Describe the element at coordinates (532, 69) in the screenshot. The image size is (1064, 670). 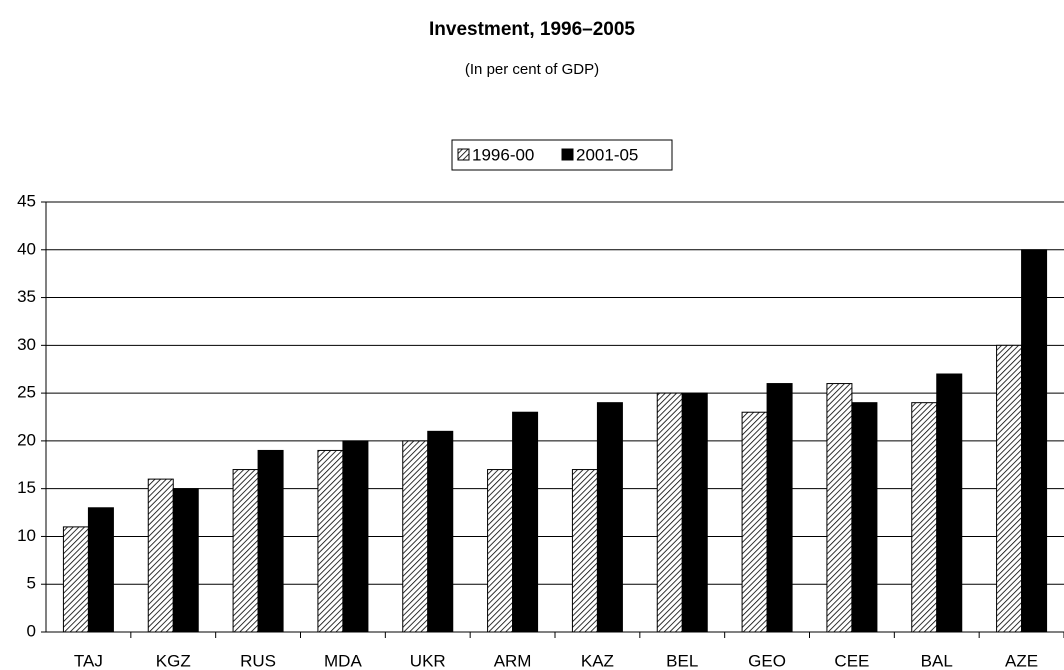
I see `chart-subtitle: (In per cent of GDP)` at that location.